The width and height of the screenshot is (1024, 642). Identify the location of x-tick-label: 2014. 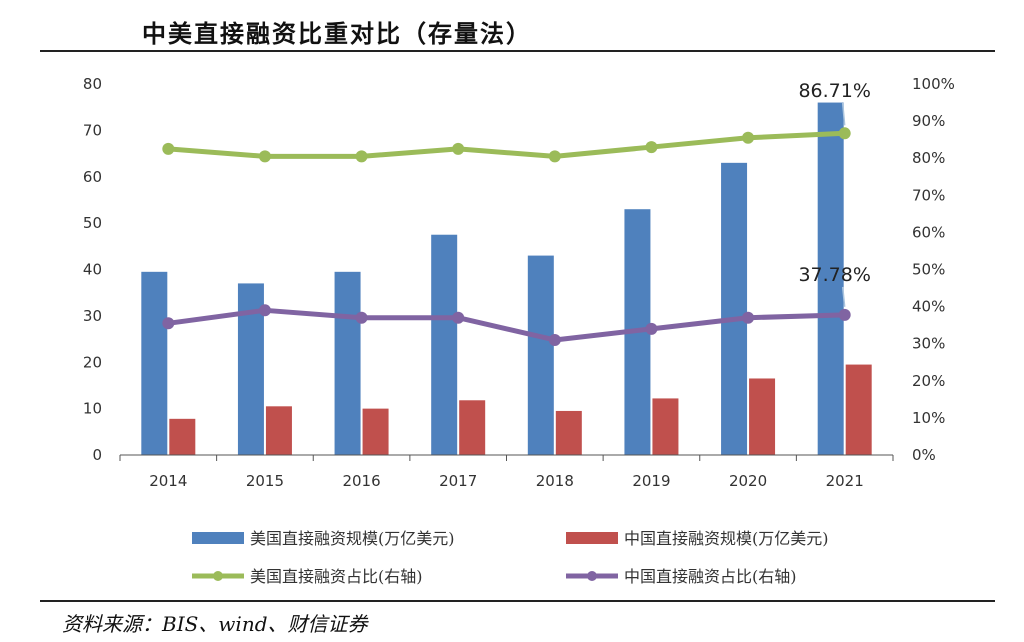
(168, 481).